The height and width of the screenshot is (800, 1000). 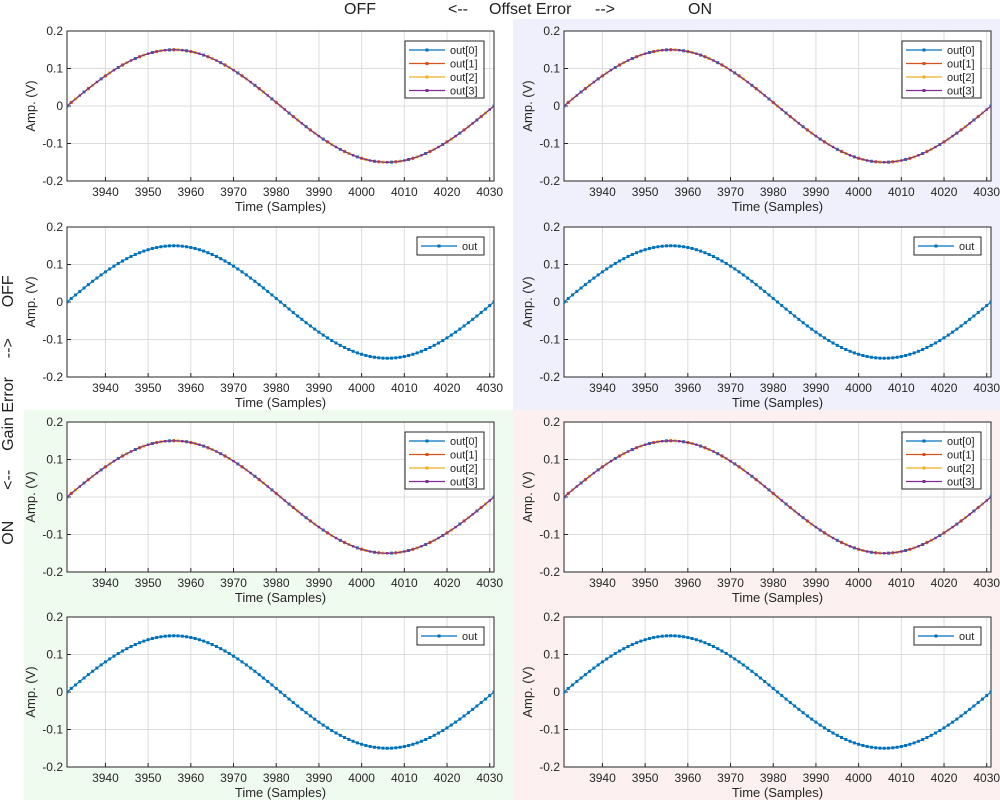 What do you see at coordinates (276, 192) in the screenshot?
I see `x-tick-label: 3980` at bounding box center [276, 192].